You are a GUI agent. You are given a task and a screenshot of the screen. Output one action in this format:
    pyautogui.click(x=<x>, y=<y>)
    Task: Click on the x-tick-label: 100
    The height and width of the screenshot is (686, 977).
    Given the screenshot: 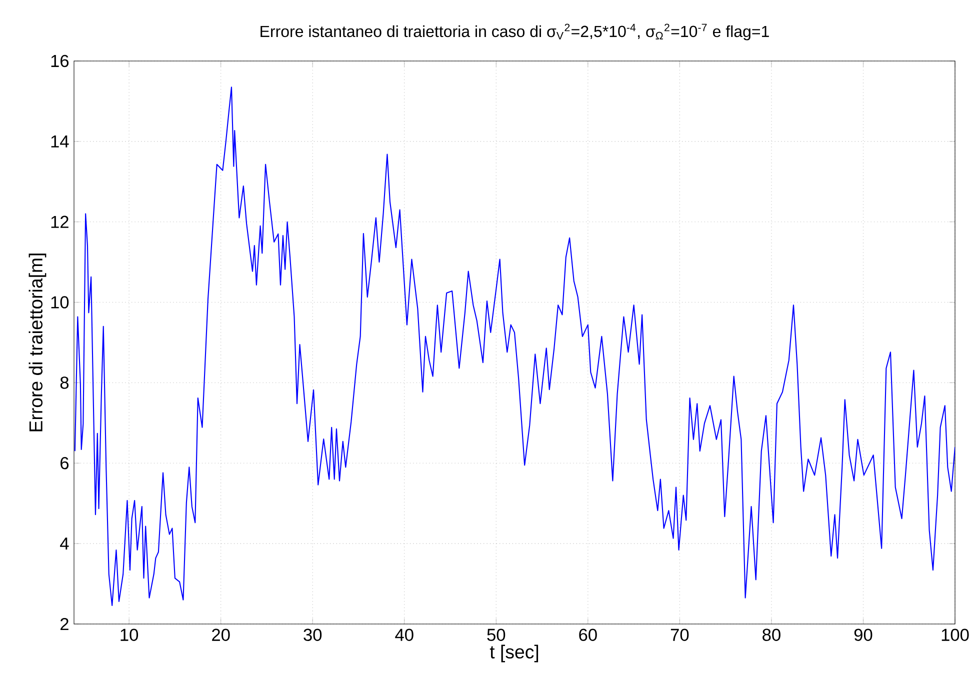 What is the action you would take?
    pyautogui.click(x=955, y=634)
    